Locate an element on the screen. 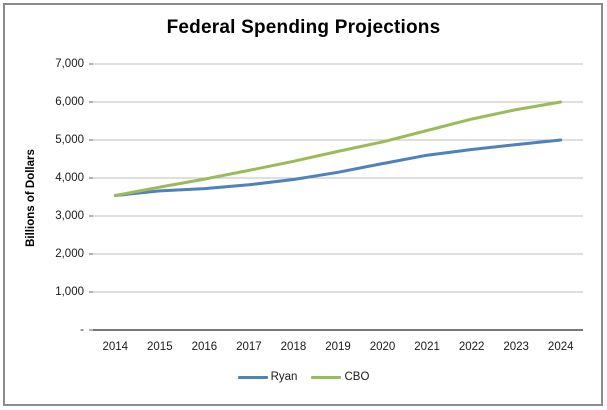 The image size is (607, 410). legend-label: CBO is located at coordinates (357, 377).